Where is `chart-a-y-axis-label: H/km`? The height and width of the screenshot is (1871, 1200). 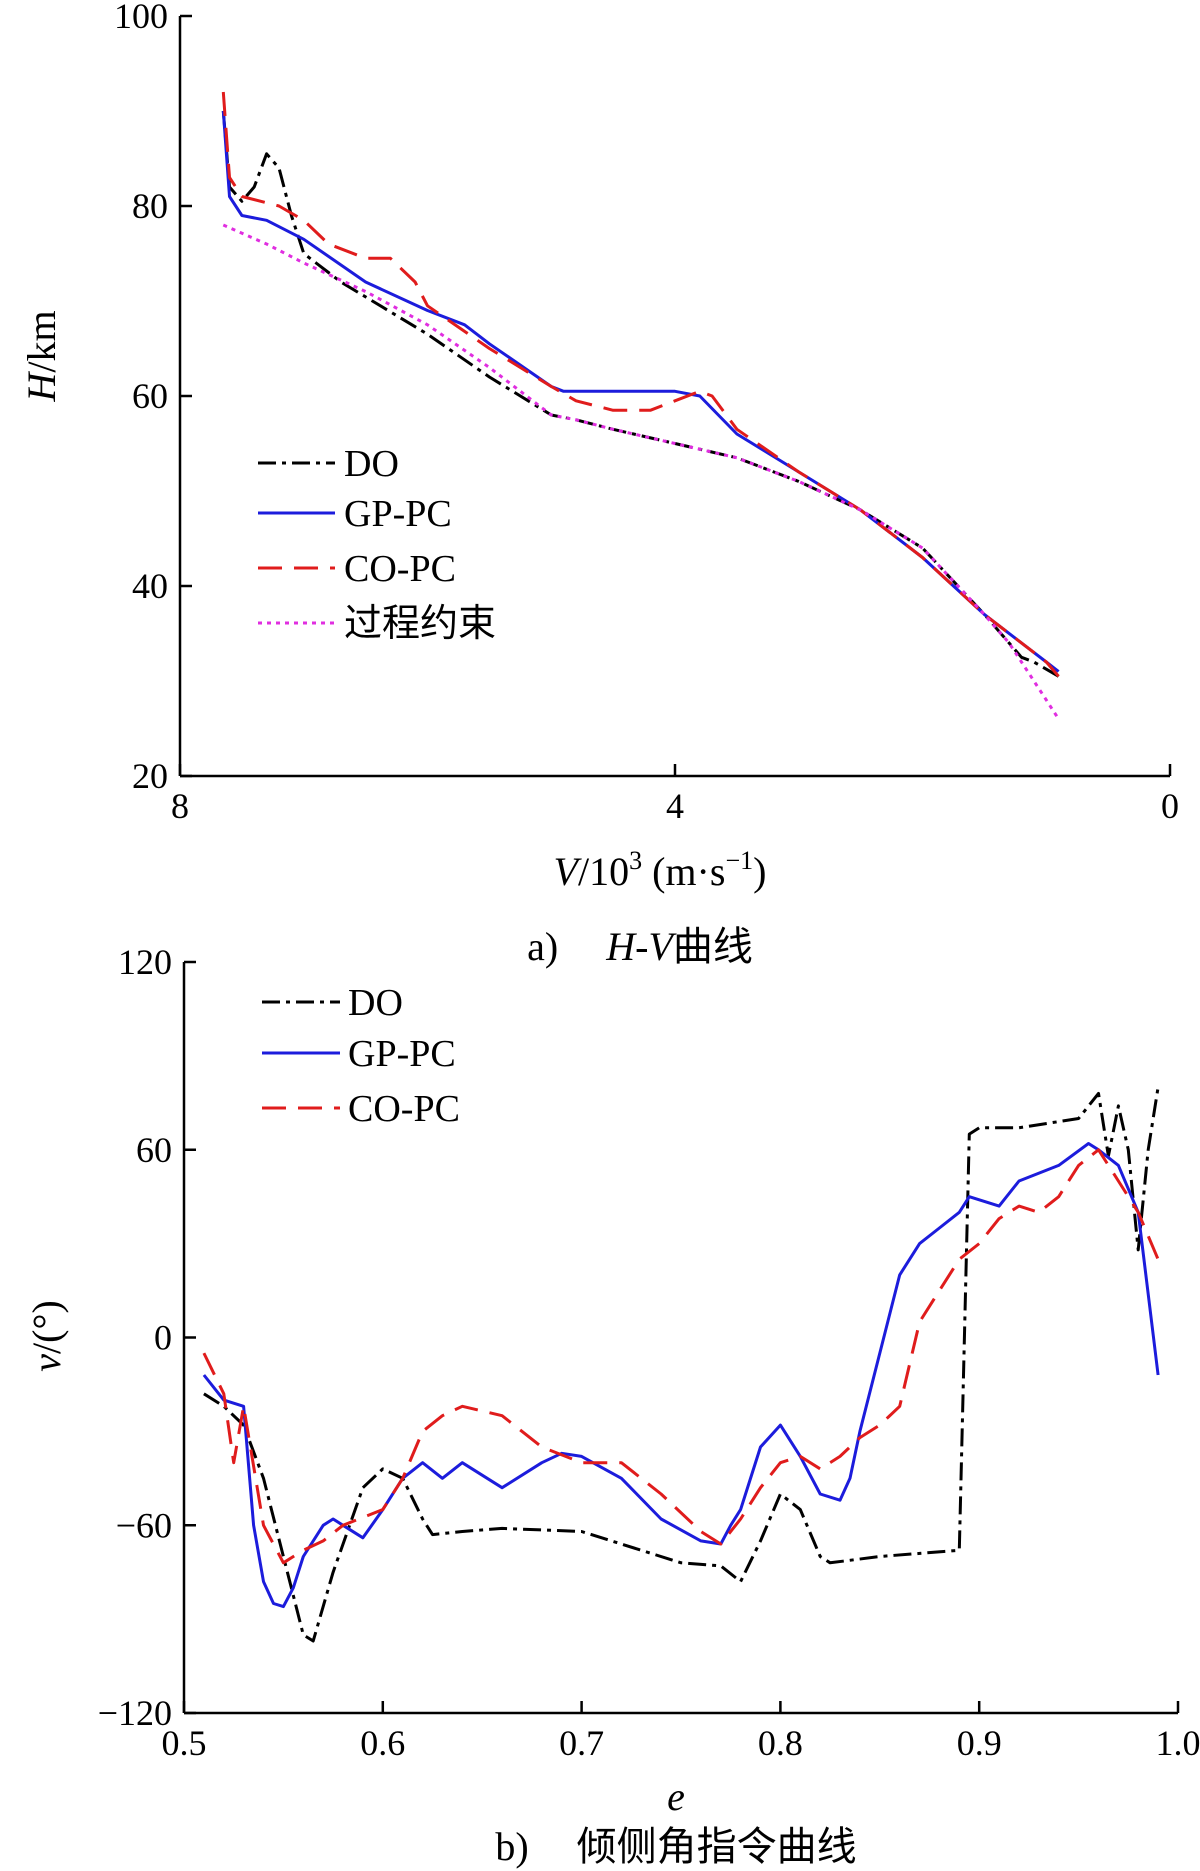 chart-a-y-axis-label: H/km is located at coordinates (41, 356).